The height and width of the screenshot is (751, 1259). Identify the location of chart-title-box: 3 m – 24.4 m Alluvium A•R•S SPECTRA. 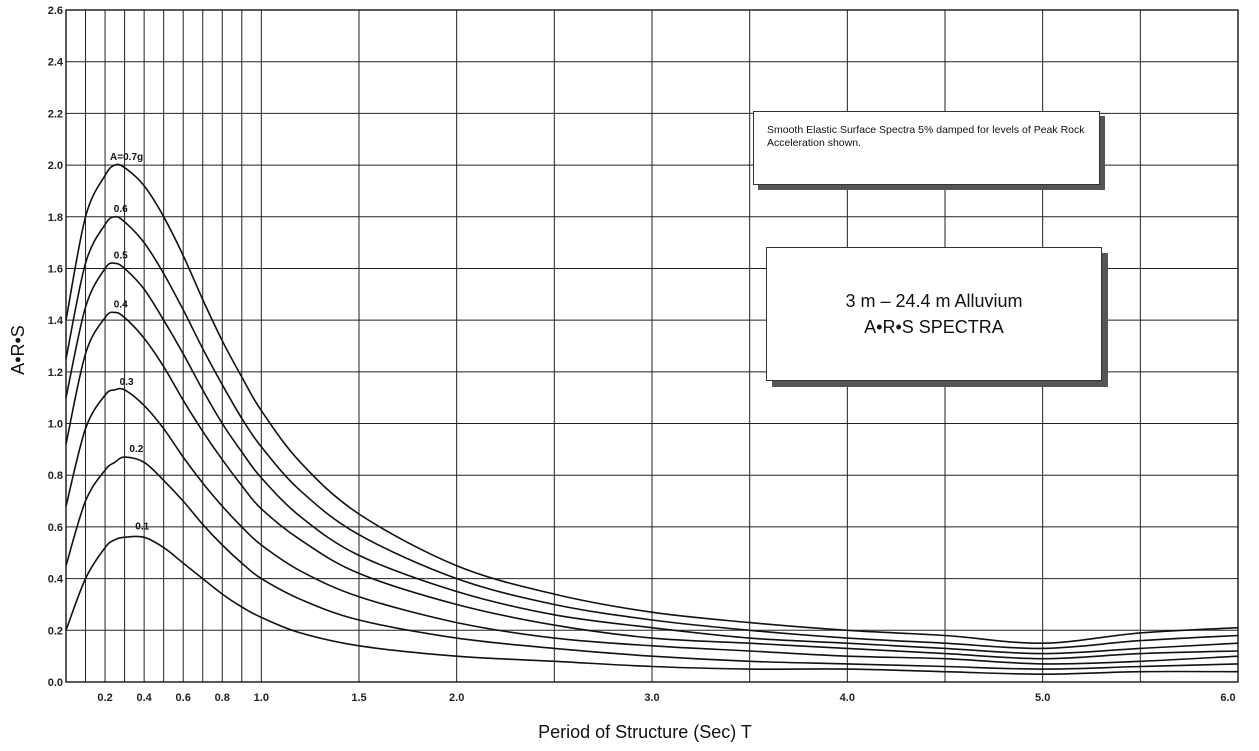
(934, 314).